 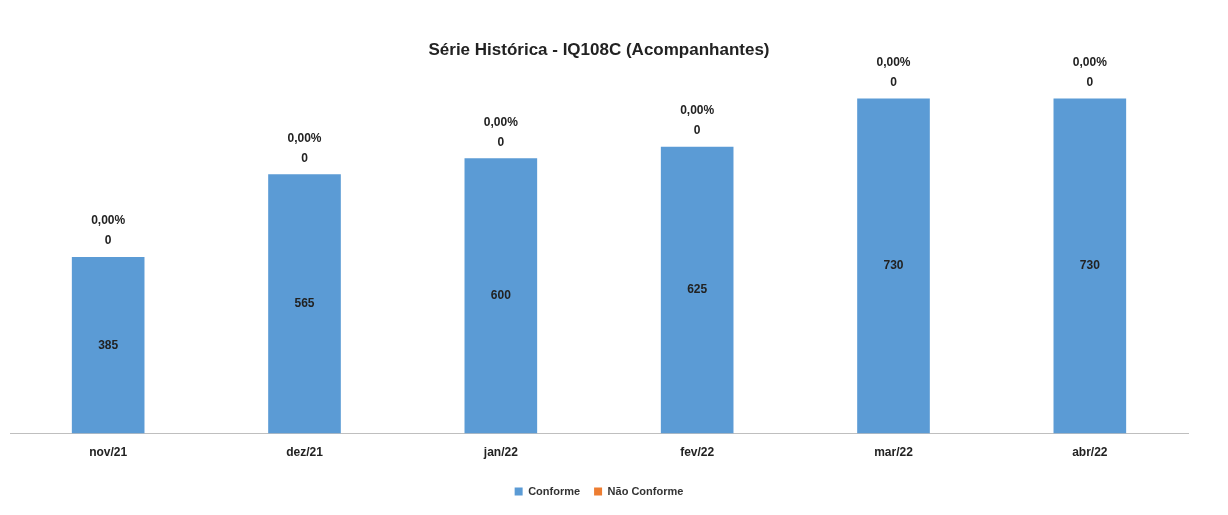 I want to click on x-tick-label: mar/22, so click(x=894, y=452).